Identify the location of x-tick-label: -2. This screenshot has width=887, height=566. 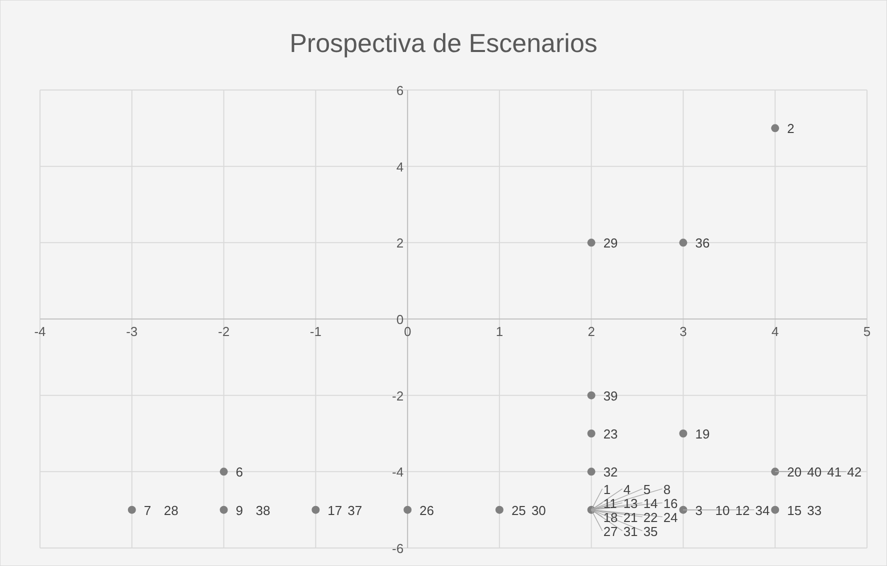
(224, 331).